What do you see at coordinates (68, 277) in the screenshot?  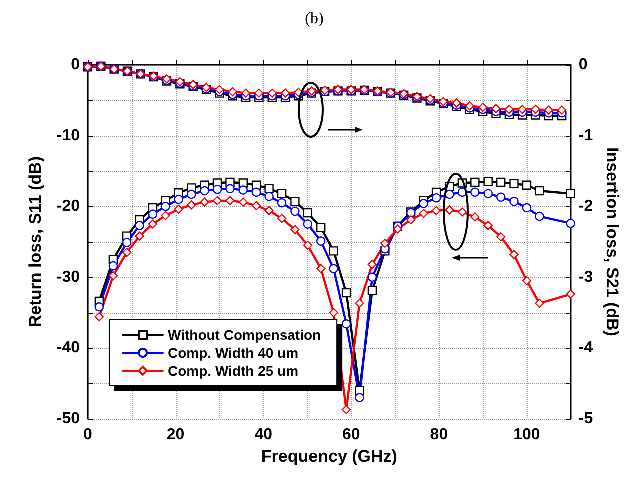 I see `y-tick-label: -30` at bounding box center [68, 277].